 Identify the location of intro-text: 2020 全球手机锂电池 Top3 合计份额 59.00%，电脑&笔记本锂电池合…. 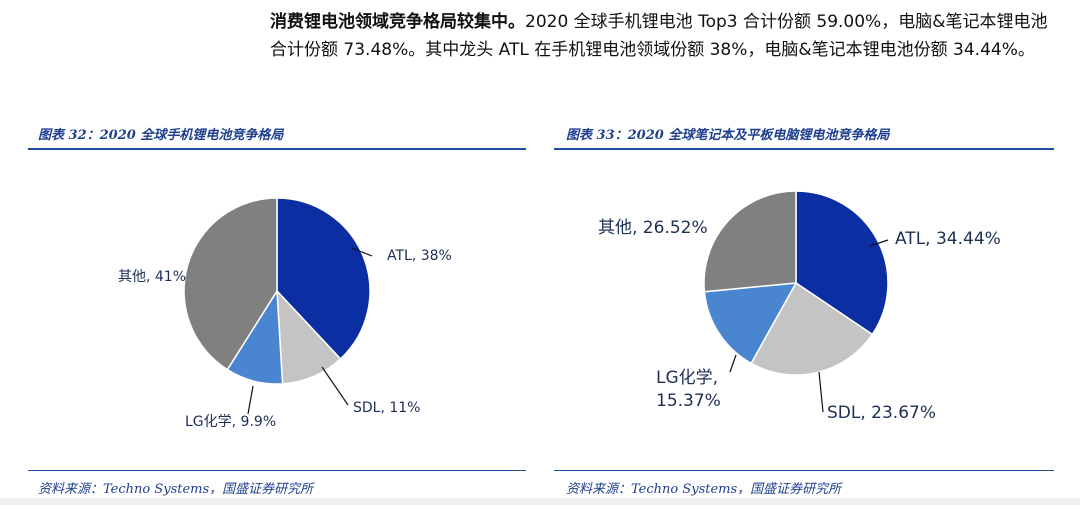
(659, 36).